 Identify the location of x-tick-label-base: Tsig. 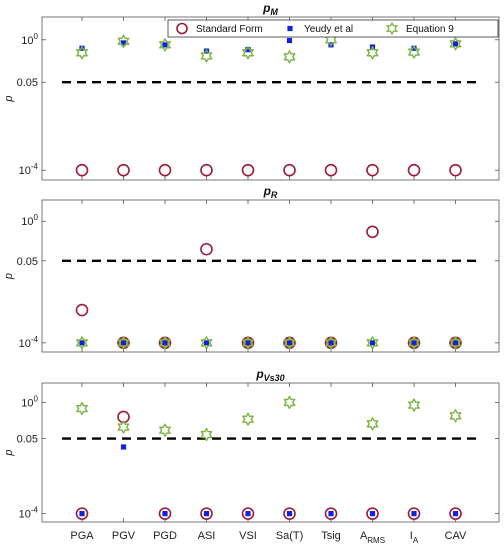
(331, 536).